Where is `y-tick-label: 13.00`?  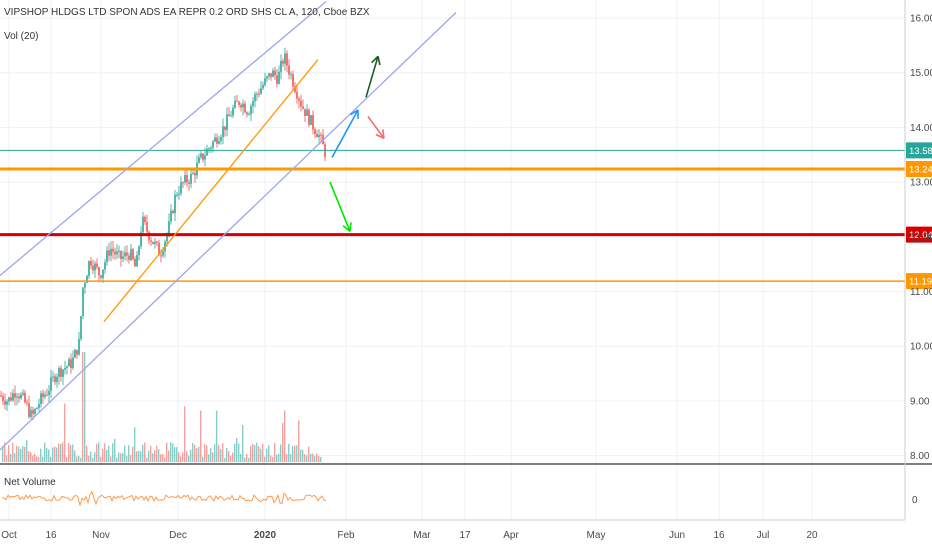
y-tick-label: 13.00 is located at coordinates (921, 183).